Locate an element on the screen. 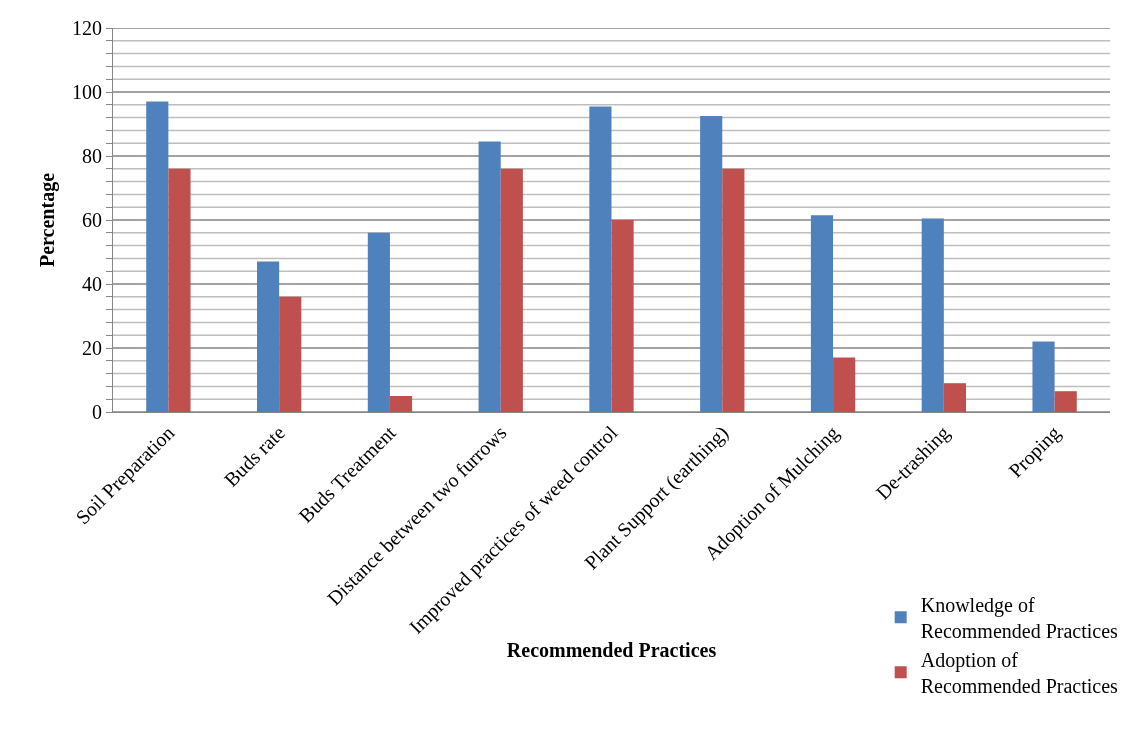 The image size is (1147, 742). y-tick-label: 40 is located at coordinates (92, 284).